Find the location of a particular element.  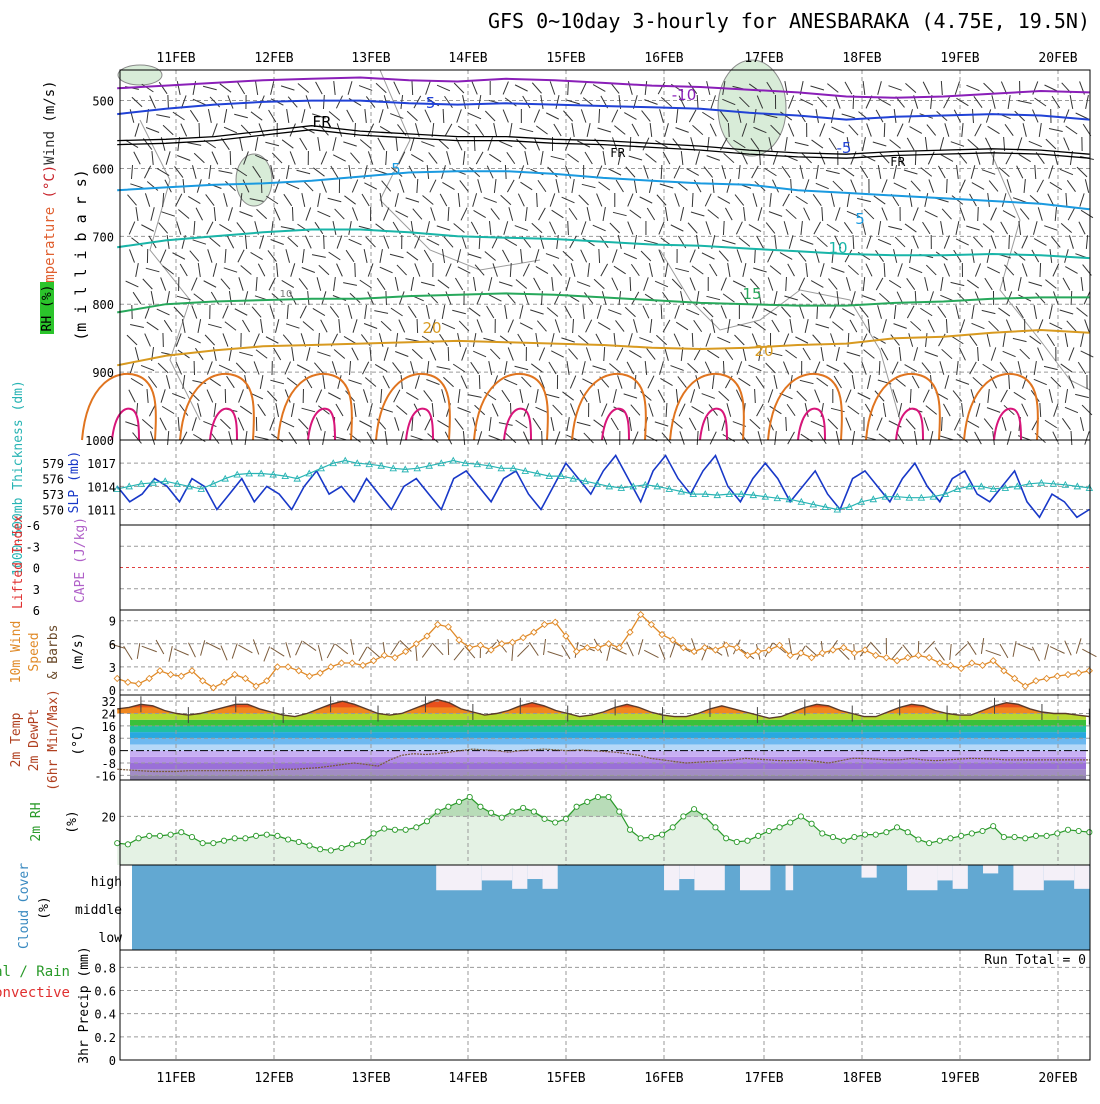

date-label-top: 20FEB is located at coordinates (1057, 58).